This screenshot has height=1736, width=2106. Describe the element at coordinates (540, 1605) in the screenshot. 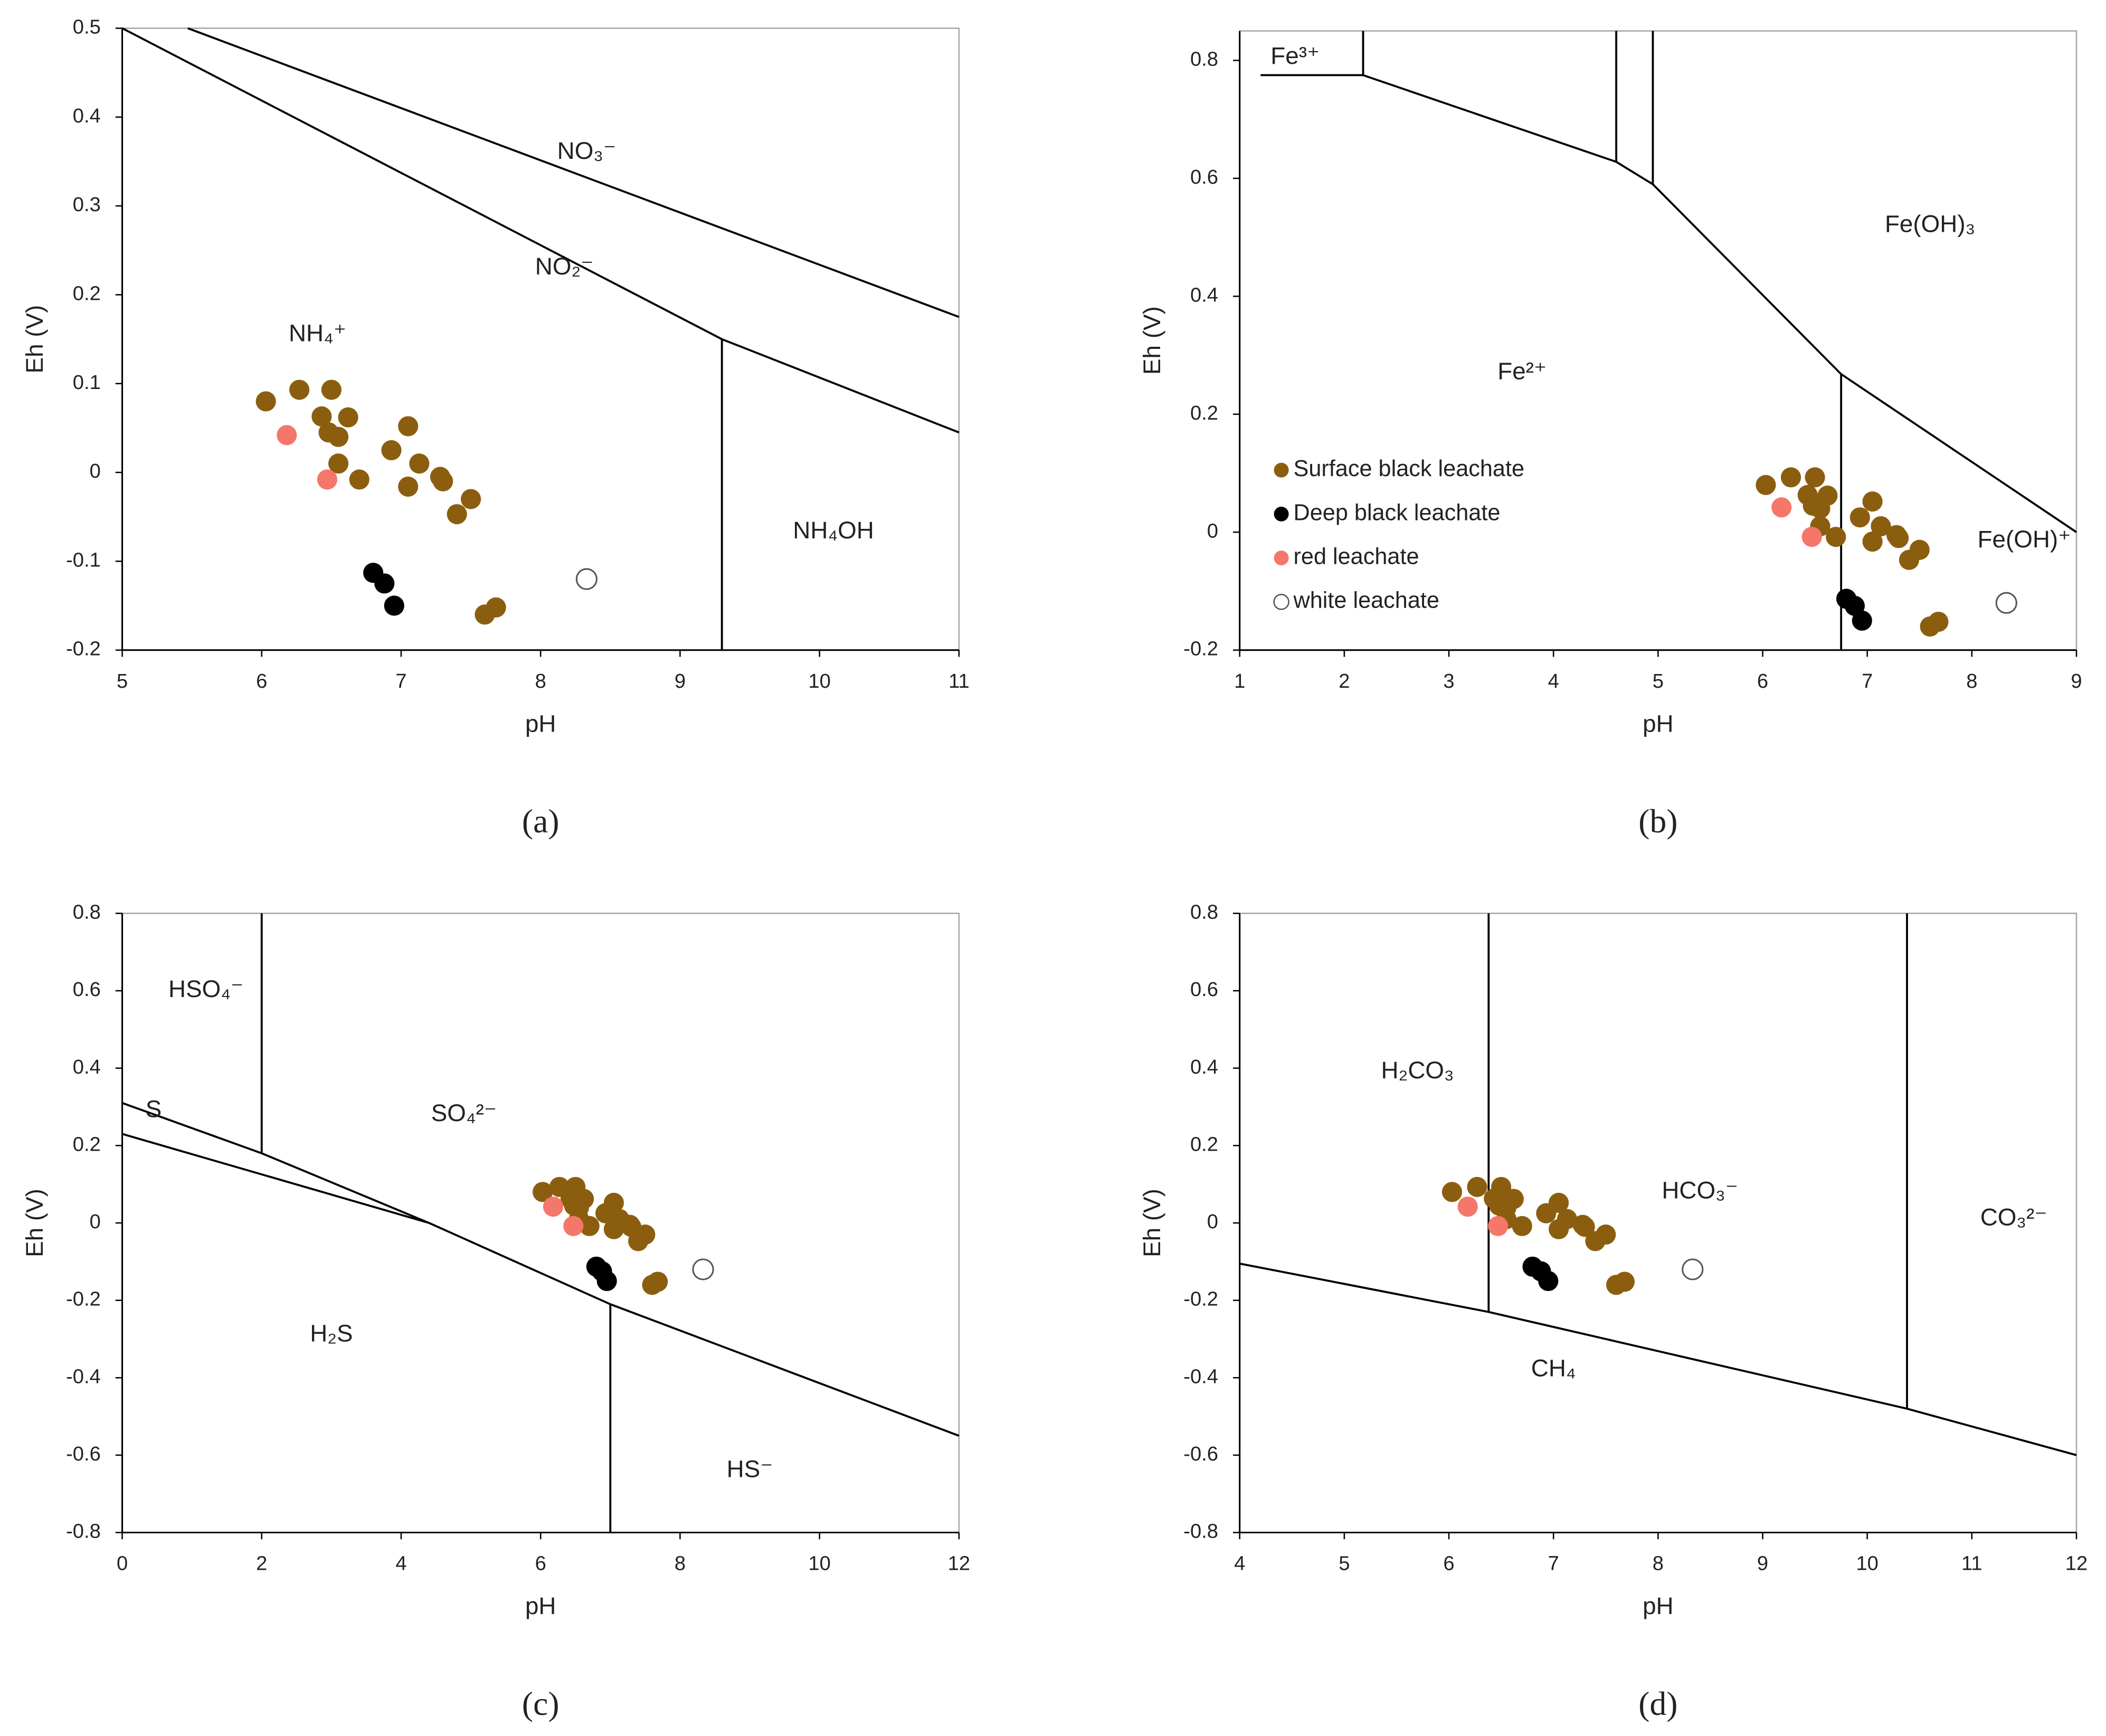

I see `x-axis-title: pH` at that location.